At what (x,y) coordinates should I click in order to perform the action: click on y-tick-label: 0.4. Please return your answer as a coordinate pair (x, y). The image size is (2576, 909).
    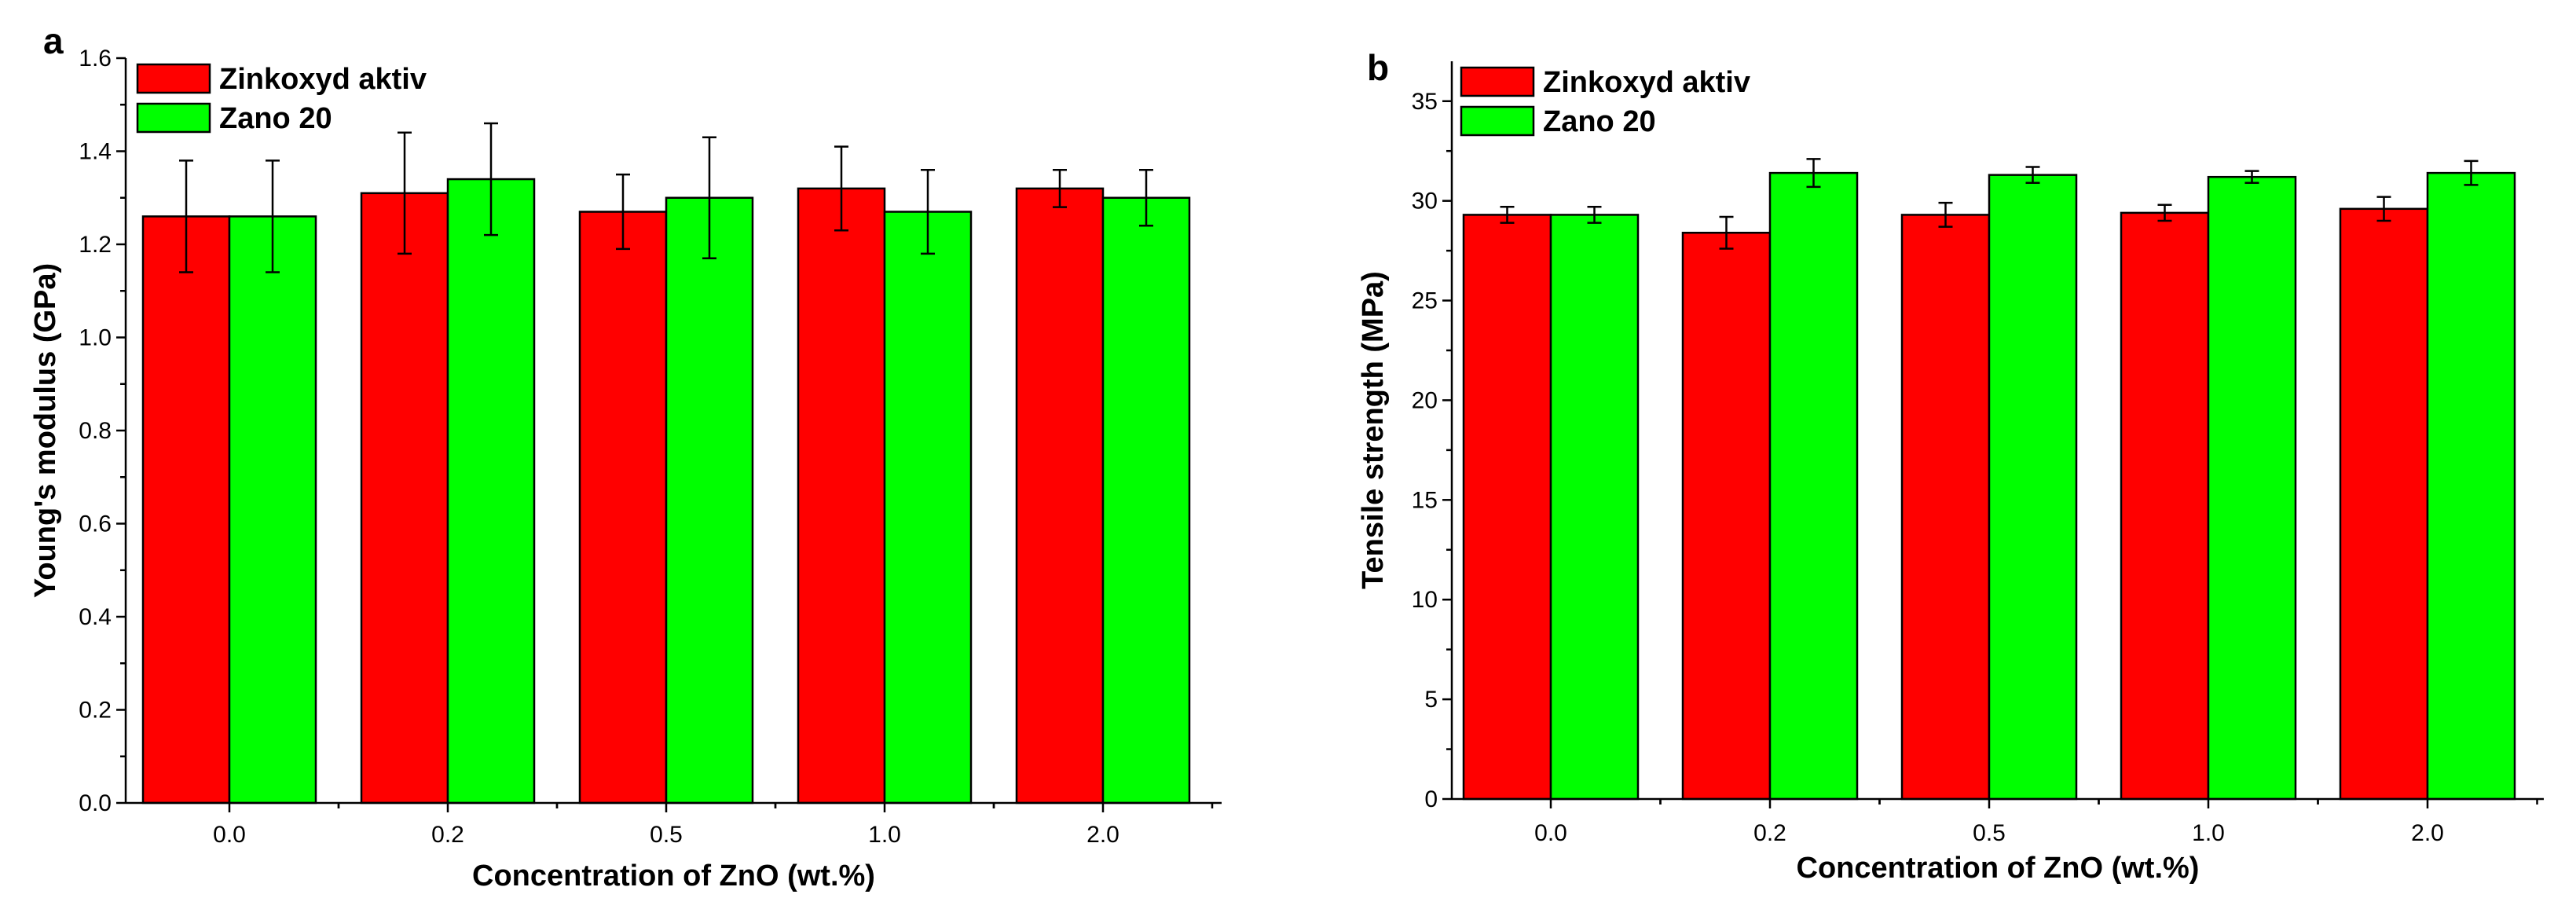
    Looking at the image, I should click on (95, 617).